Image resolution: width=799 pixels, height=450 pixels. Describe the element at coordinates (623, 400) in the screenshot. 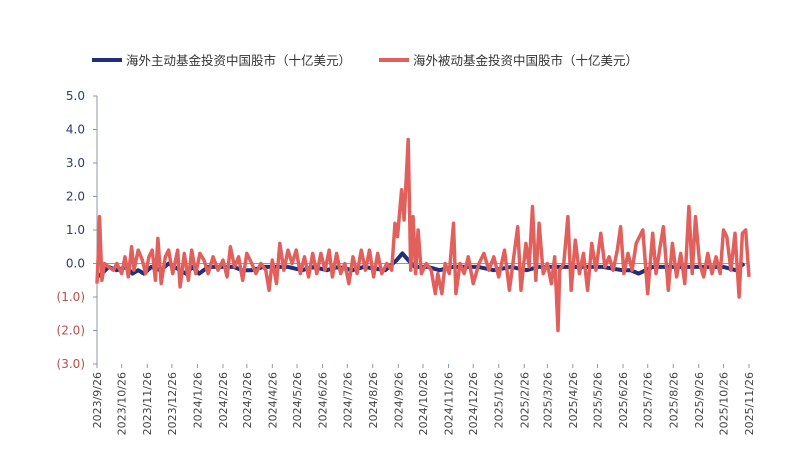

I see `x-tick-label: 2025/6/26` at that location.